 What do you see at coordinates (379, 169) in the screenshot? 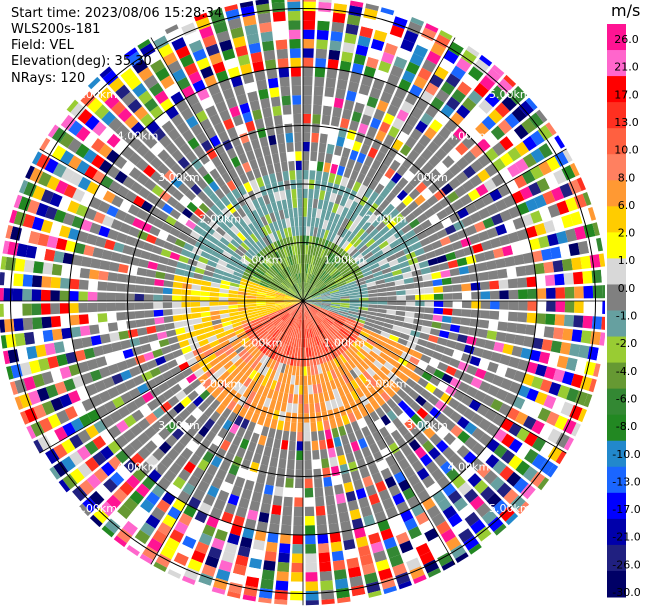
I see `azimuth-spoke` at bounding box center [379, 169].